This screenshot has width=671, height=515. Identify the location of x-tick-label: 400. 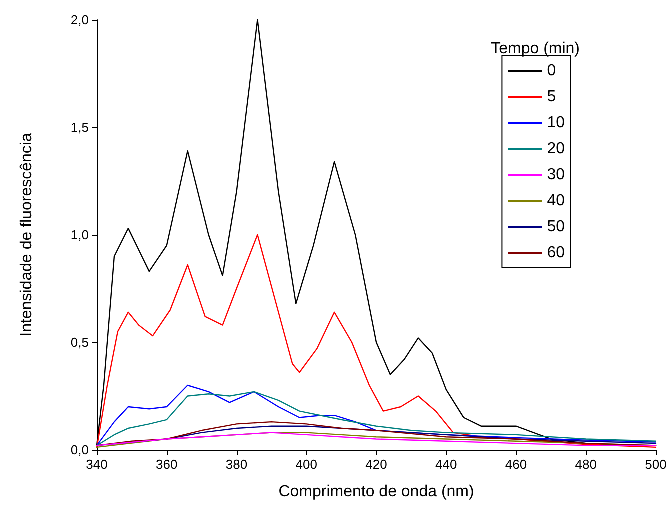
(307, 464).